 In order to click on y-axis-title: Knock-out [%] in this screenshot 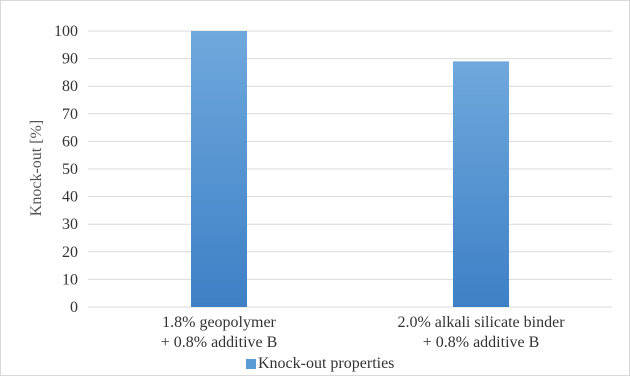, I will do `click(36, 168)`.